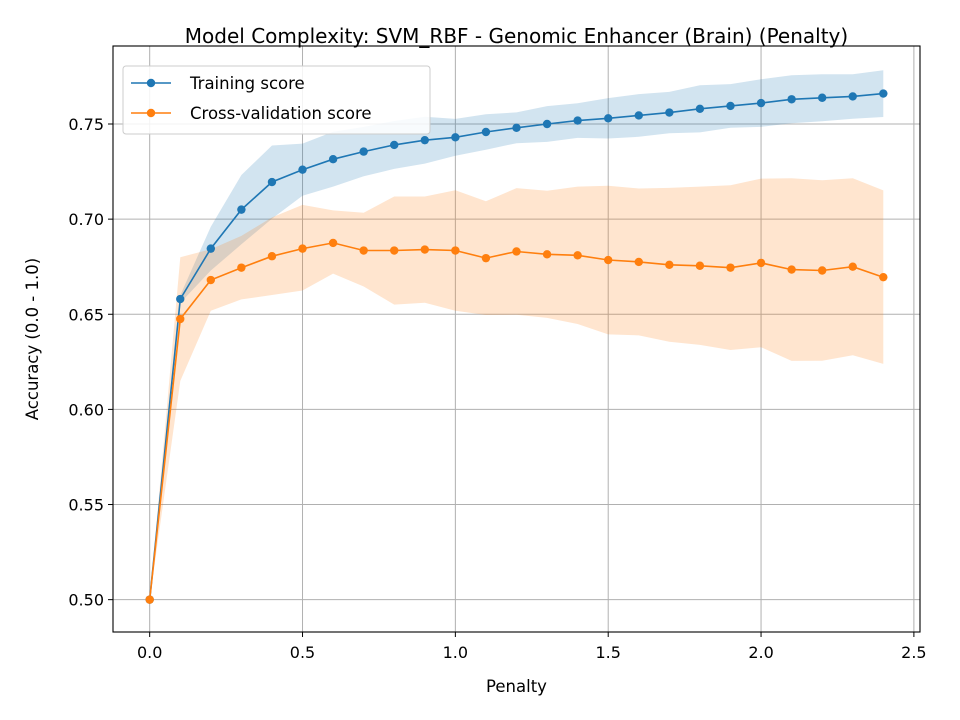 This screenshot has width=960, height=720. What do you see at coordinates (516, 686) in the screenshot?
I see `x-axis-label: Penalty` at bounding box center [516, 686].